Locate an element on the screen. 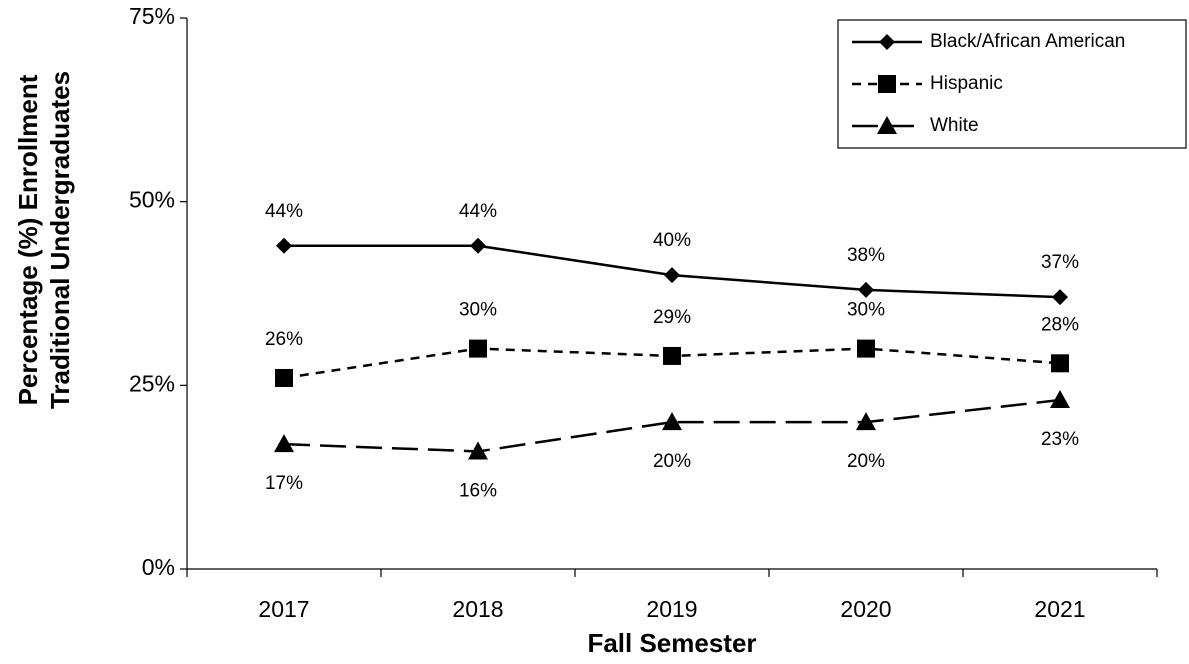 The width and height of the screenshot is (1189, 664). series-line is located at coordinates (672, 425).